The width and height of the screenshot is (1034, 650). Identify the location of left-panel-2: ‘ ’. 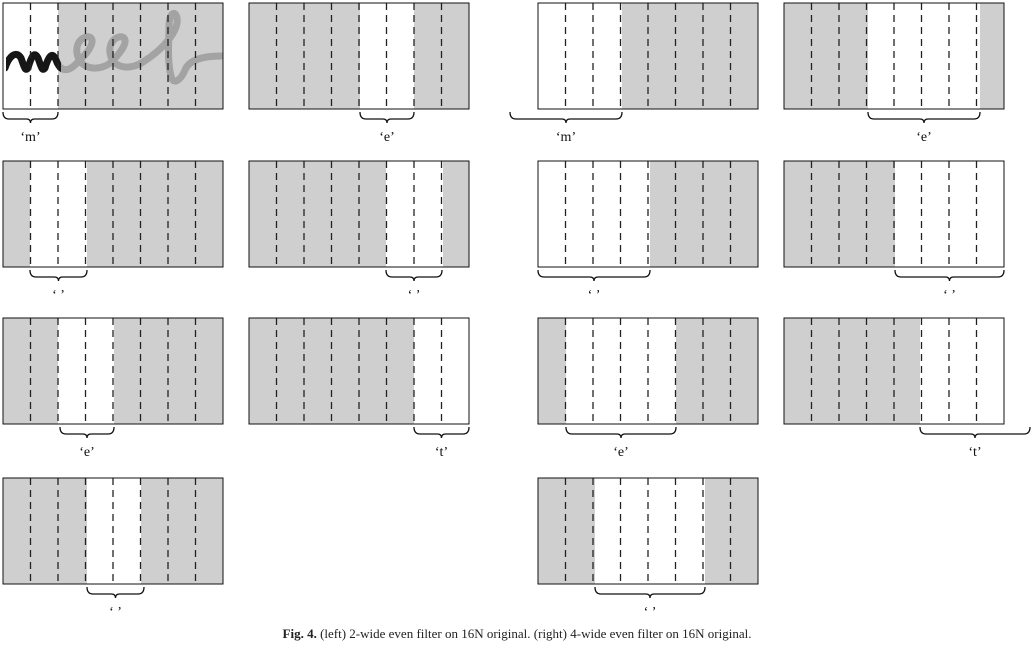
(113, 231).